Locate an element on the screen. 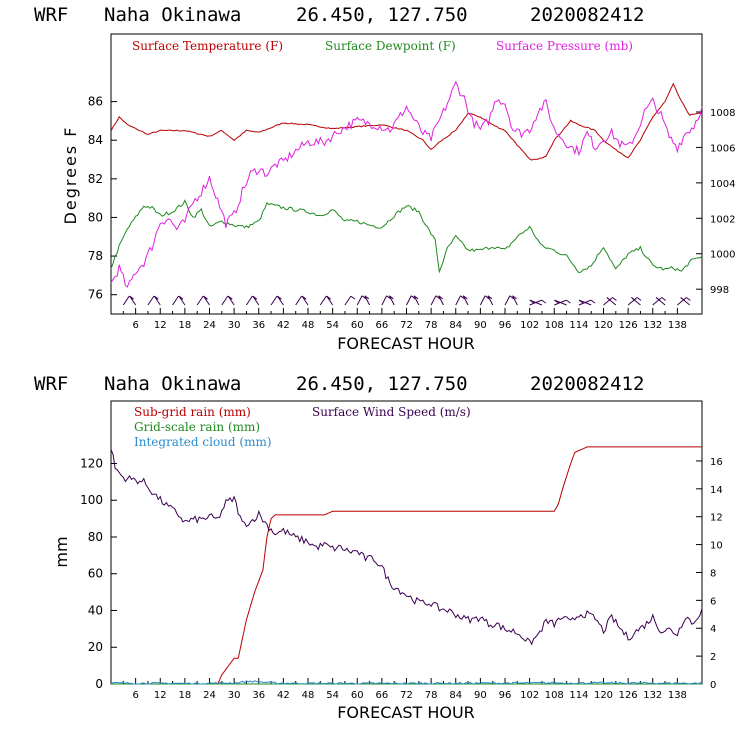 Image resolution: width=740 pixels, height=740 pixels. x-tick-label: 108 is located at coordinates (554, 695).